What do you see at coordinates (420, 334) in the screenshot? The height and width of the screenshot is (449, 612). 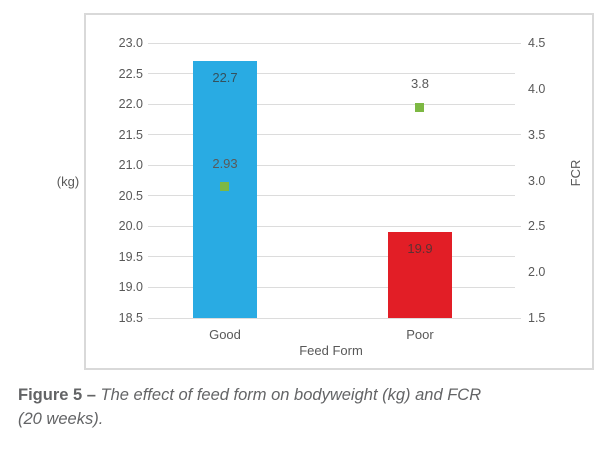 I see `category-label-poor: Poor` at bounding box center [420, 334].